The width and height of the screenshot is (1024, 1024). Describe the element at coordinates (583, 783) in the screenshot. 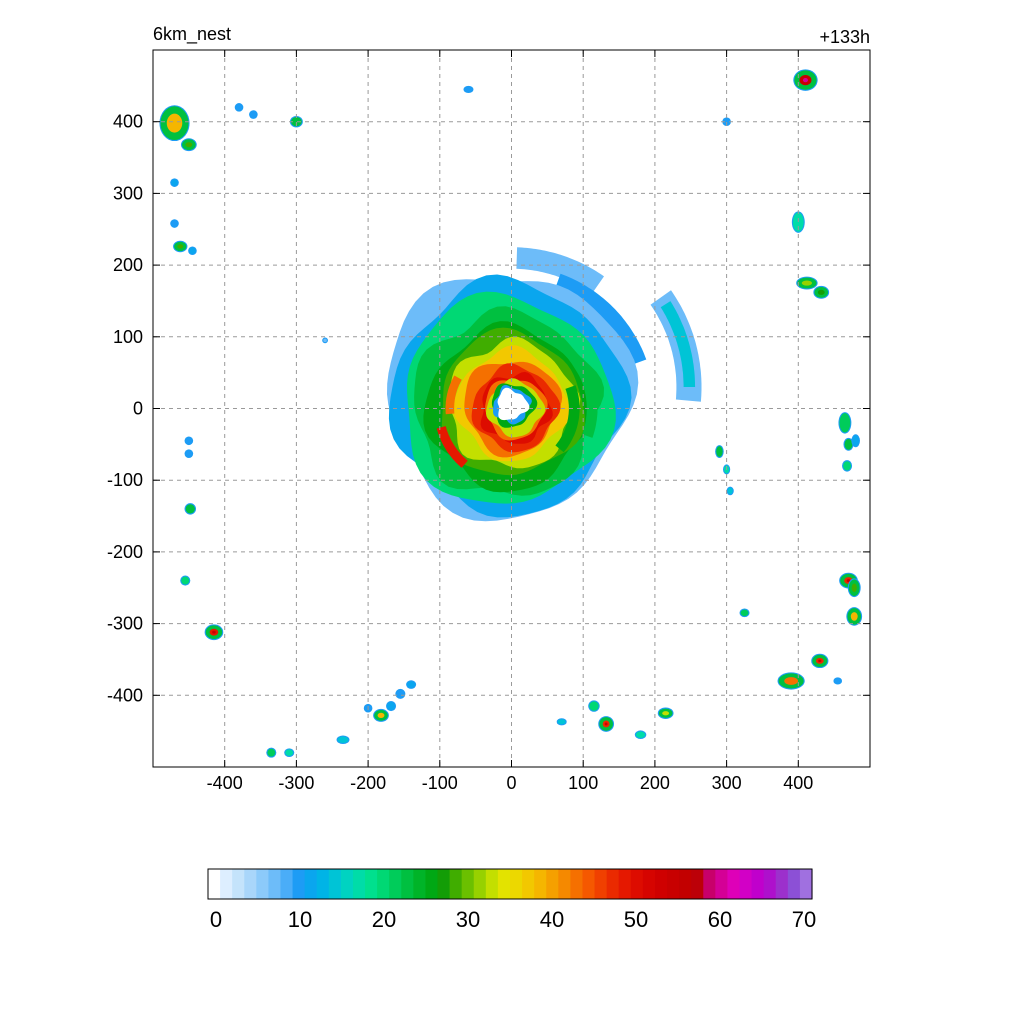

I see `x-tick-label: 100` at that location.